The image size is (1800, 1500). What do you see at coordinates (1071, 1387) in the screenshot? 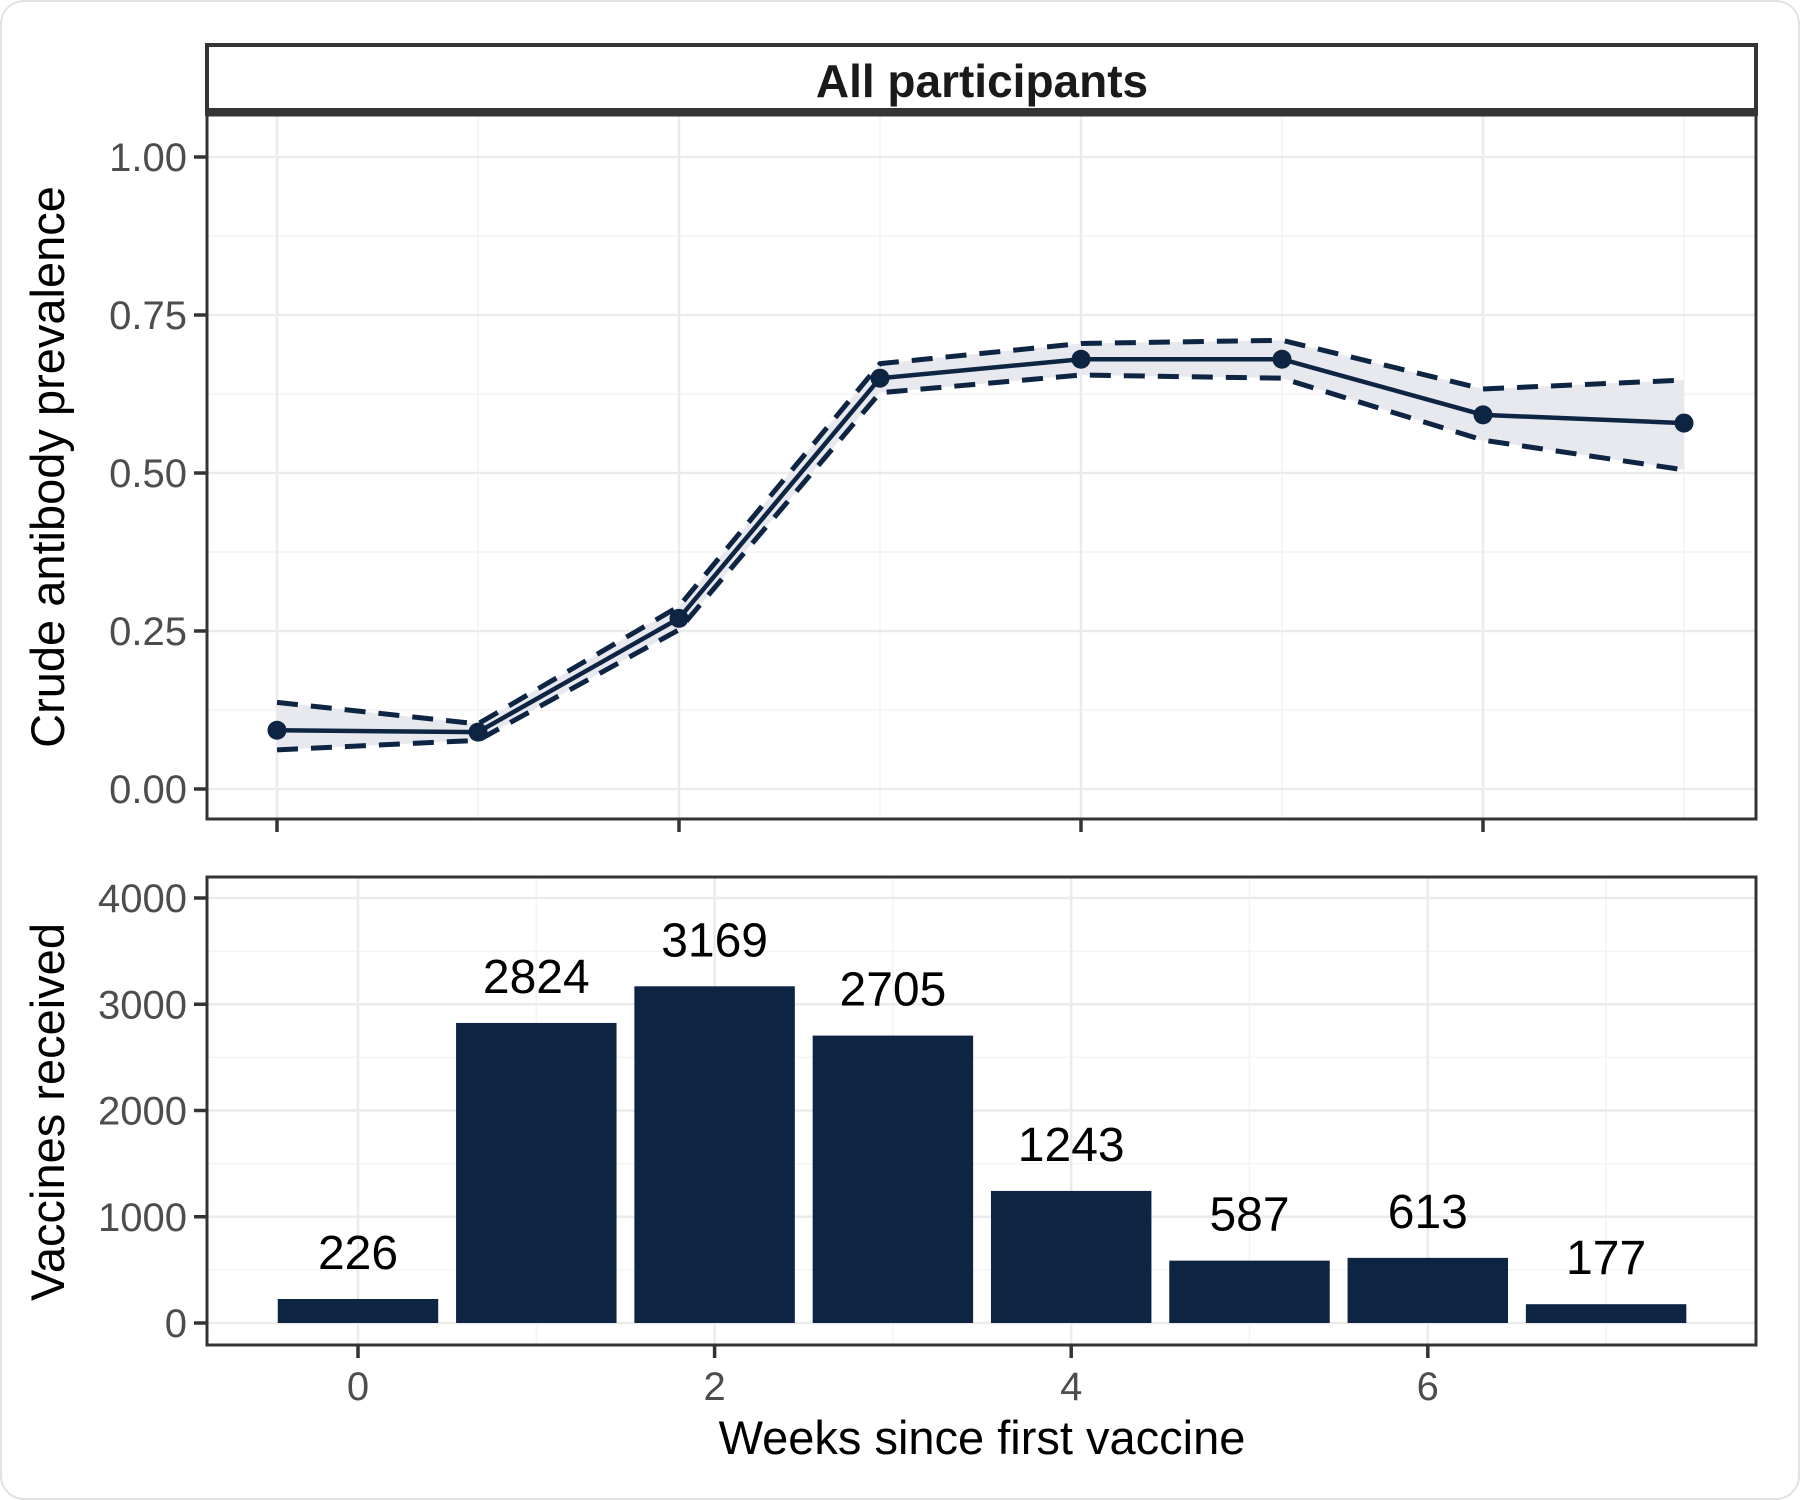
I see `bottom-x-tick-label: 4` at bounding box center [1071, 1387].